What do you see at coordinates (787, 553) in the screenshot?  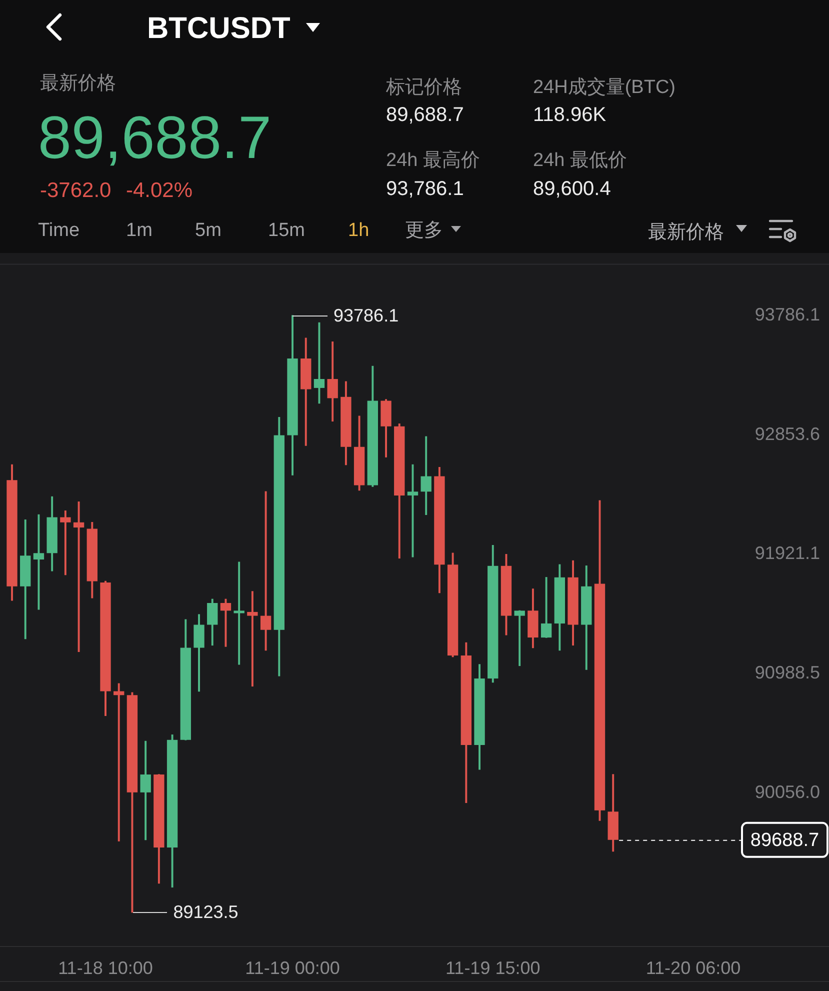 I see `y-tick-label: 91921.1` at bounding box center [787, 553].